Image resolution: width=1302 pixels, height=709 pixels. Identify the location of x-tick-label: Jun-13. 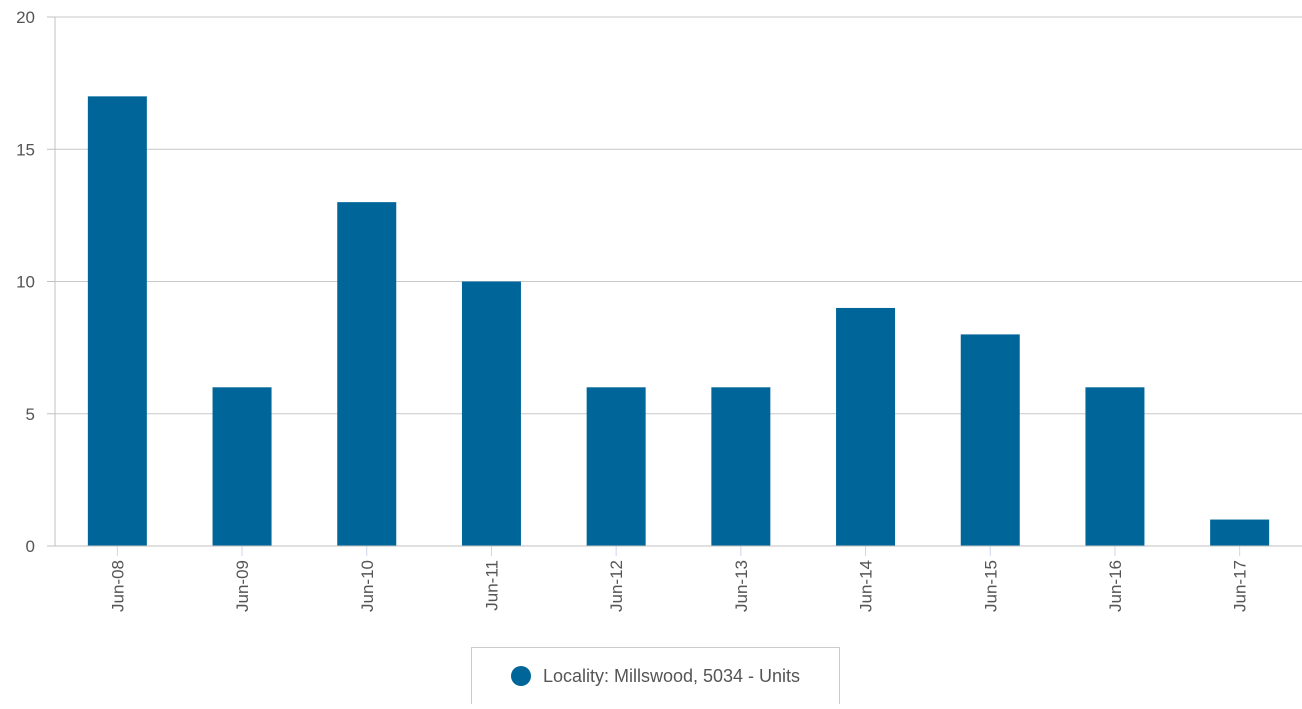
(741, 586).